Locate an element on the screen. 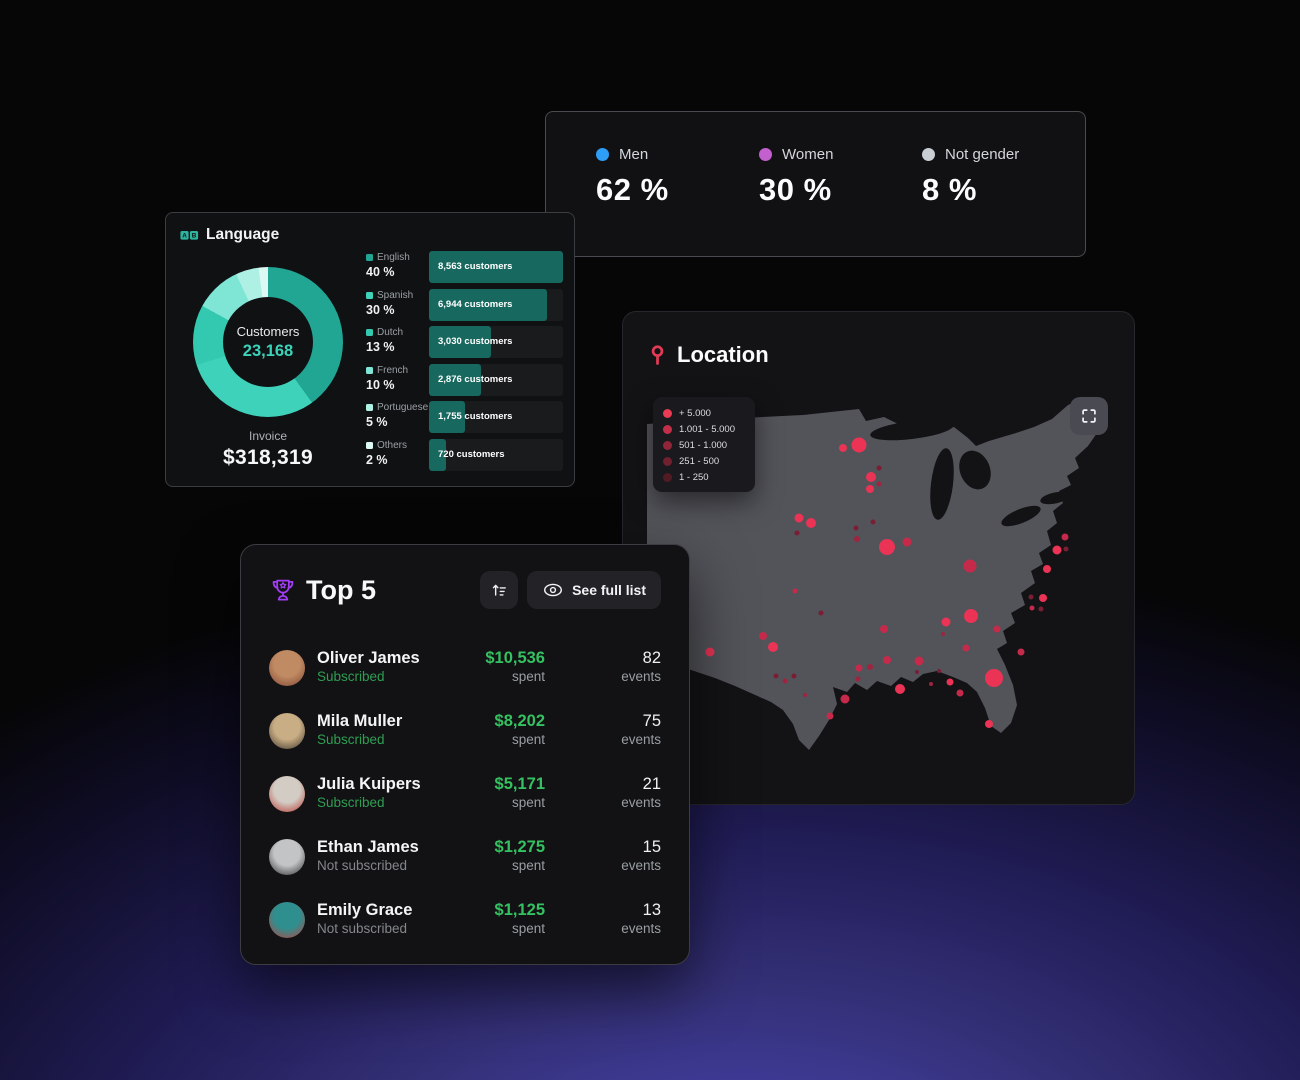 This screenshot has width=1300, height=1080. gender-stat-label: Women is located at coordinates (808, 154).